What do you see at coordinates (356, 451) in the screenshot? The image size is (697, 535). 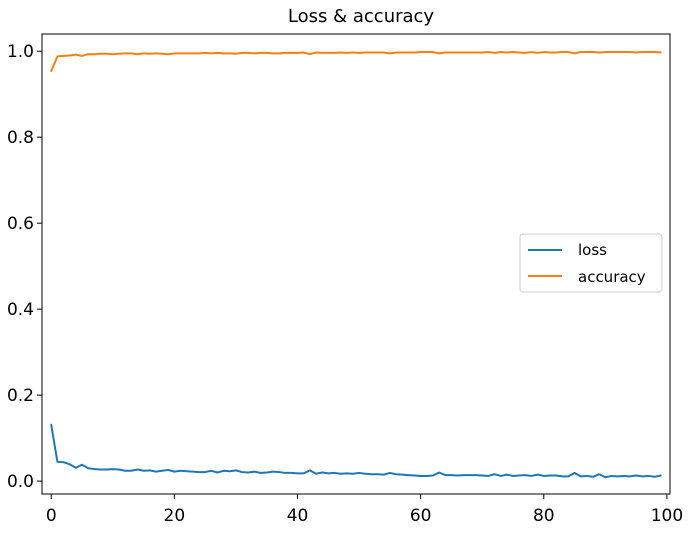 I see `series-line-loss` at bounding box center [356, 451].